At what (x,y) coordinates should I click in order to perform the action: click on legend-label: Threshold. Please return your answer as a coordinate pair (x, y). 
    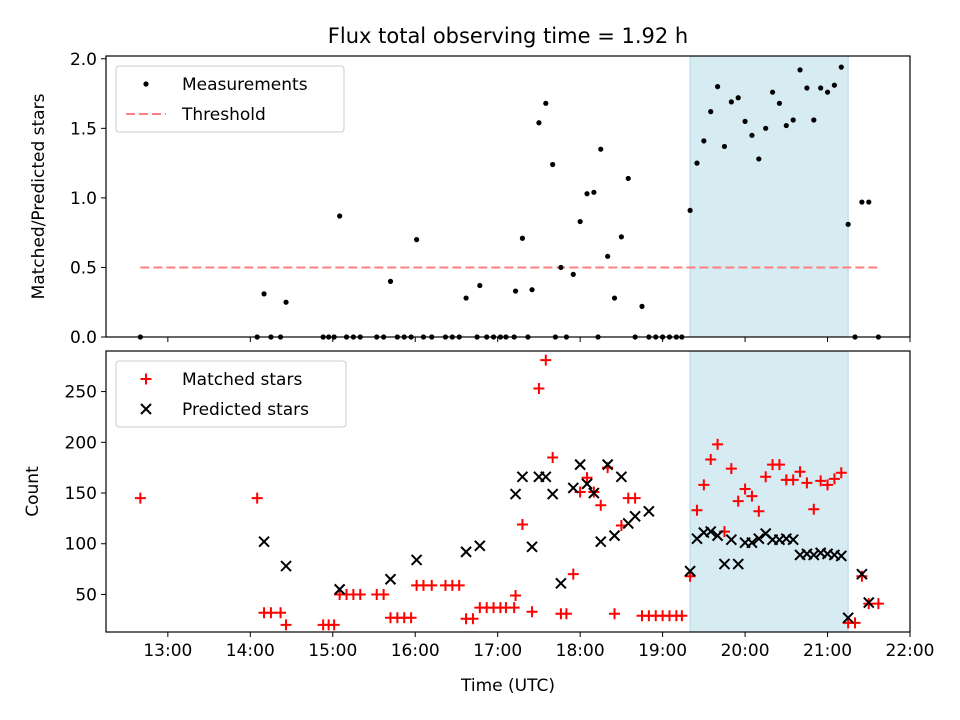
    Looking at the image, I should click on (223, 115).